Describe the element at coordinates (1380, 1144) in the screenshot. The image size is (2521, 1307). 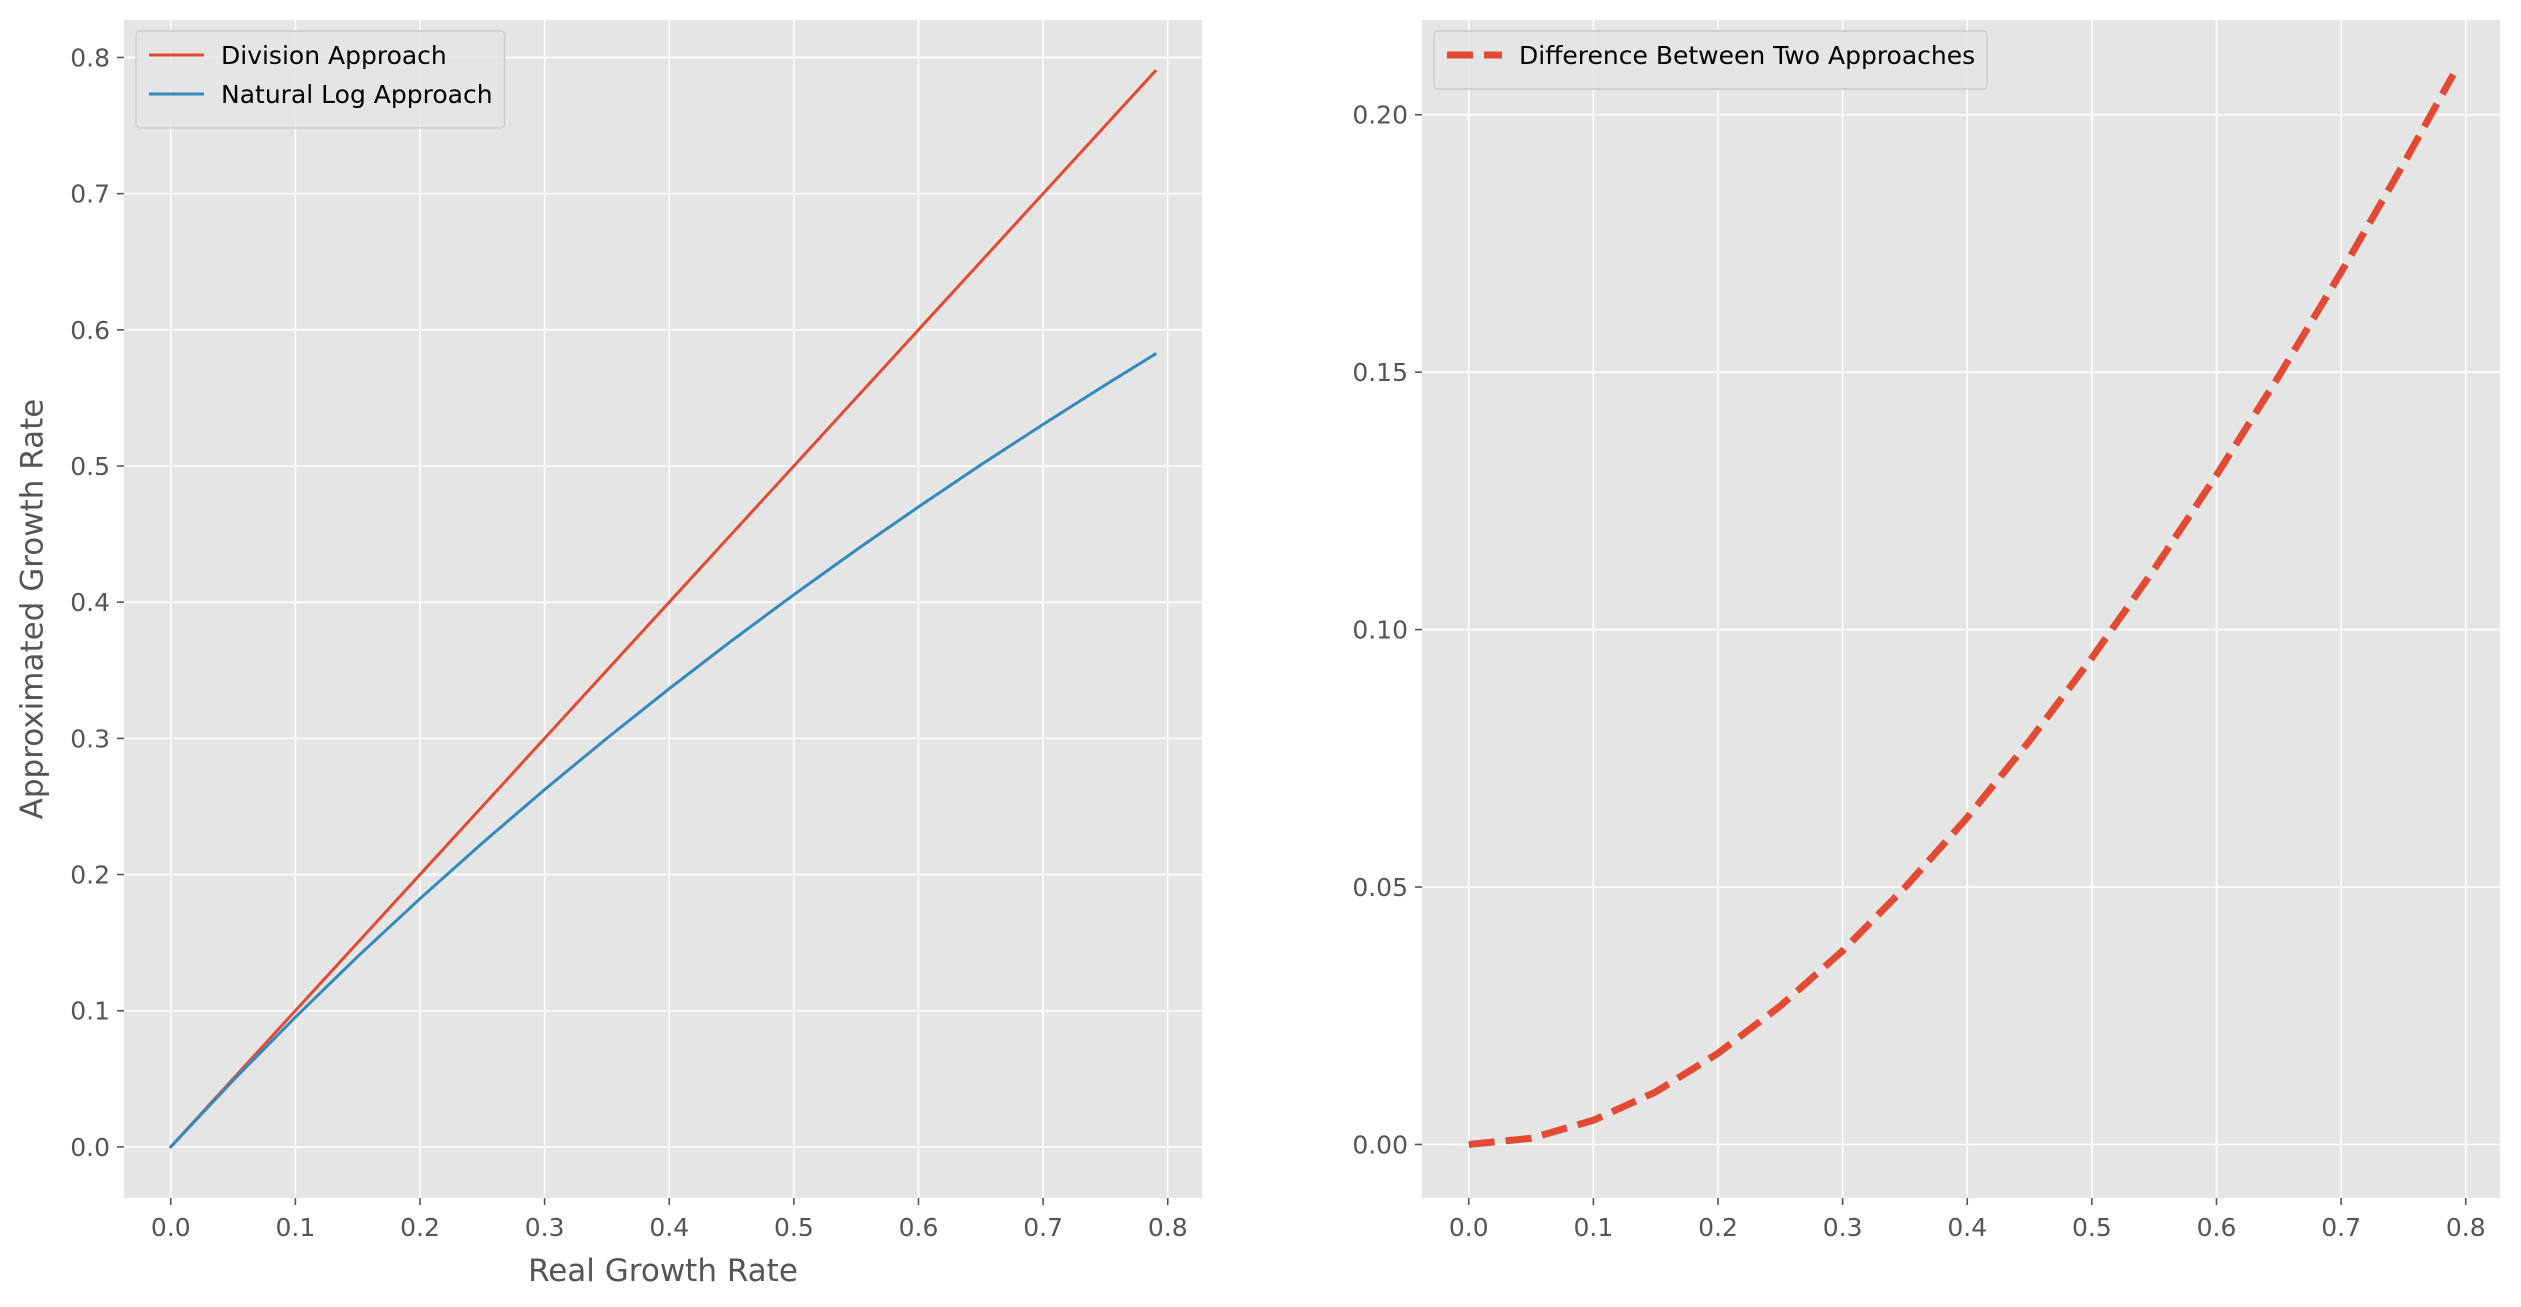
I see `y-tick-label: 0.00` at that location.